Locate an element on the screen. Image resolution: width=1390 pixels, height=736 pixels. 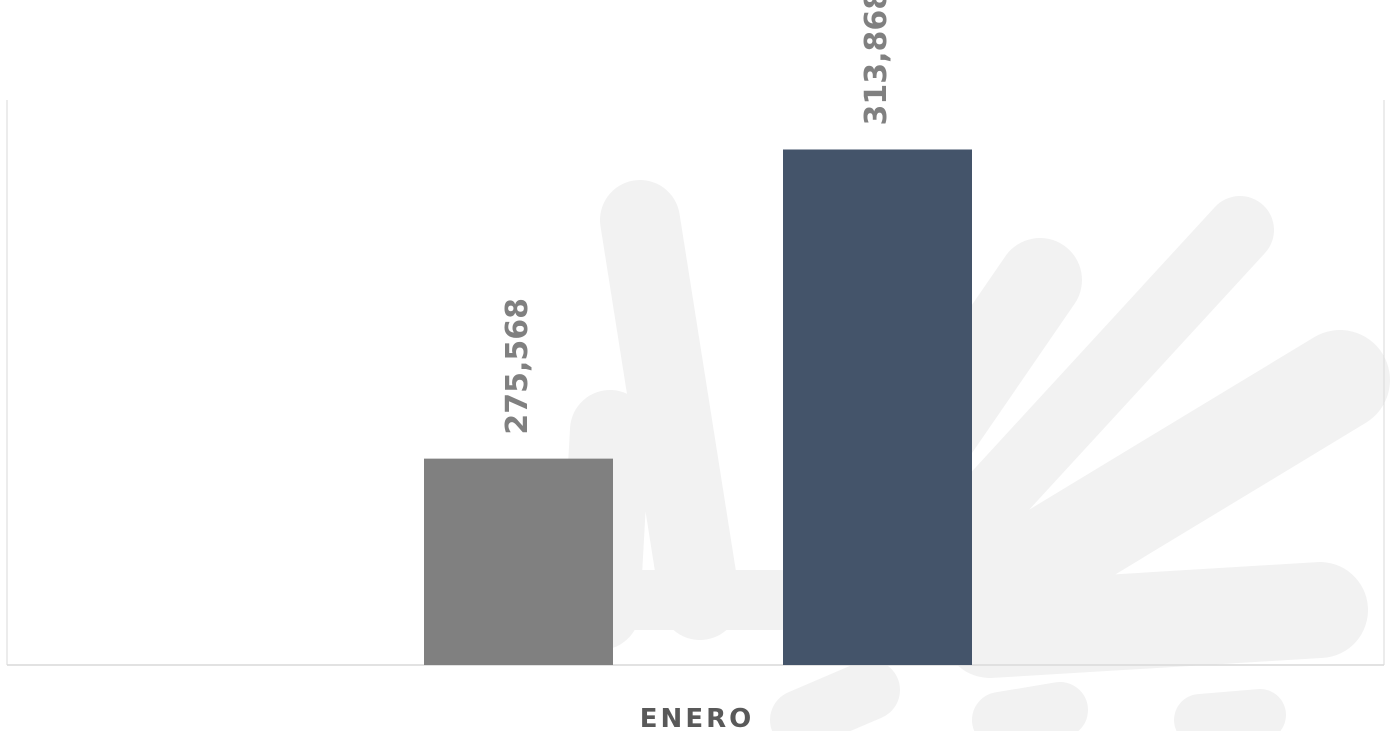
data-label-series-1: 275,568 is located at coordinates (517, 366).